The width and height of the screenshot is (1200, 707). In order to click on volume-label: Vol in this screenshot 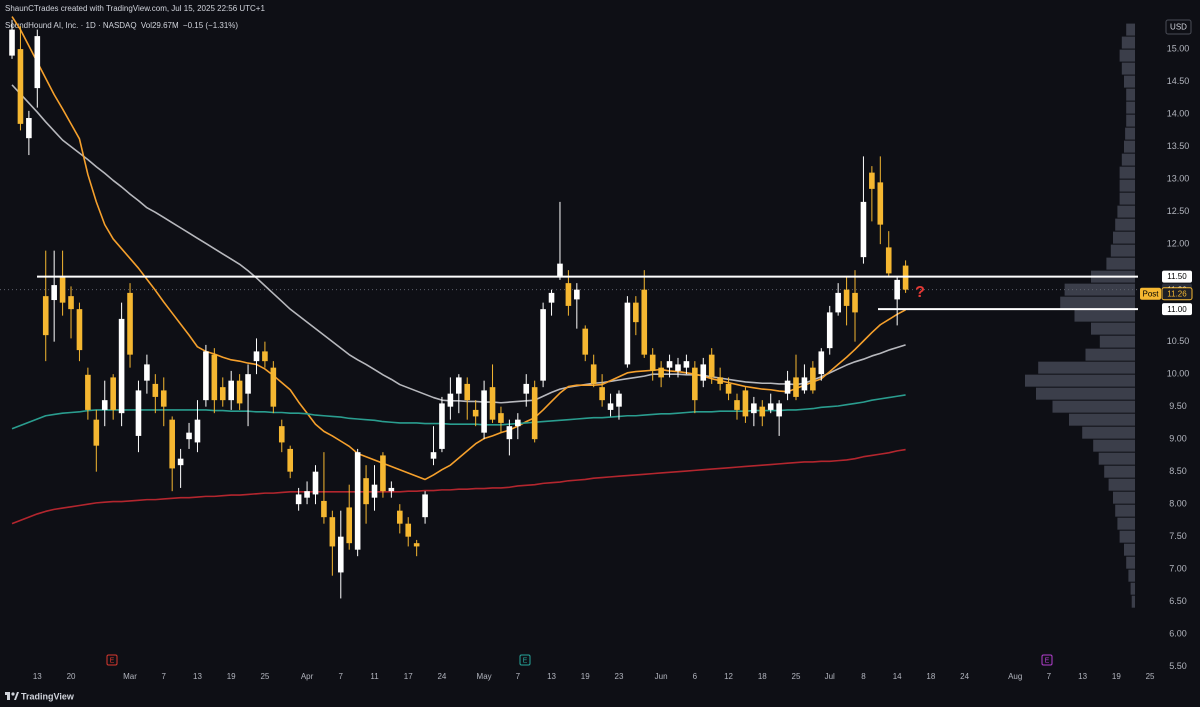, I will do `click(146, 25)`.